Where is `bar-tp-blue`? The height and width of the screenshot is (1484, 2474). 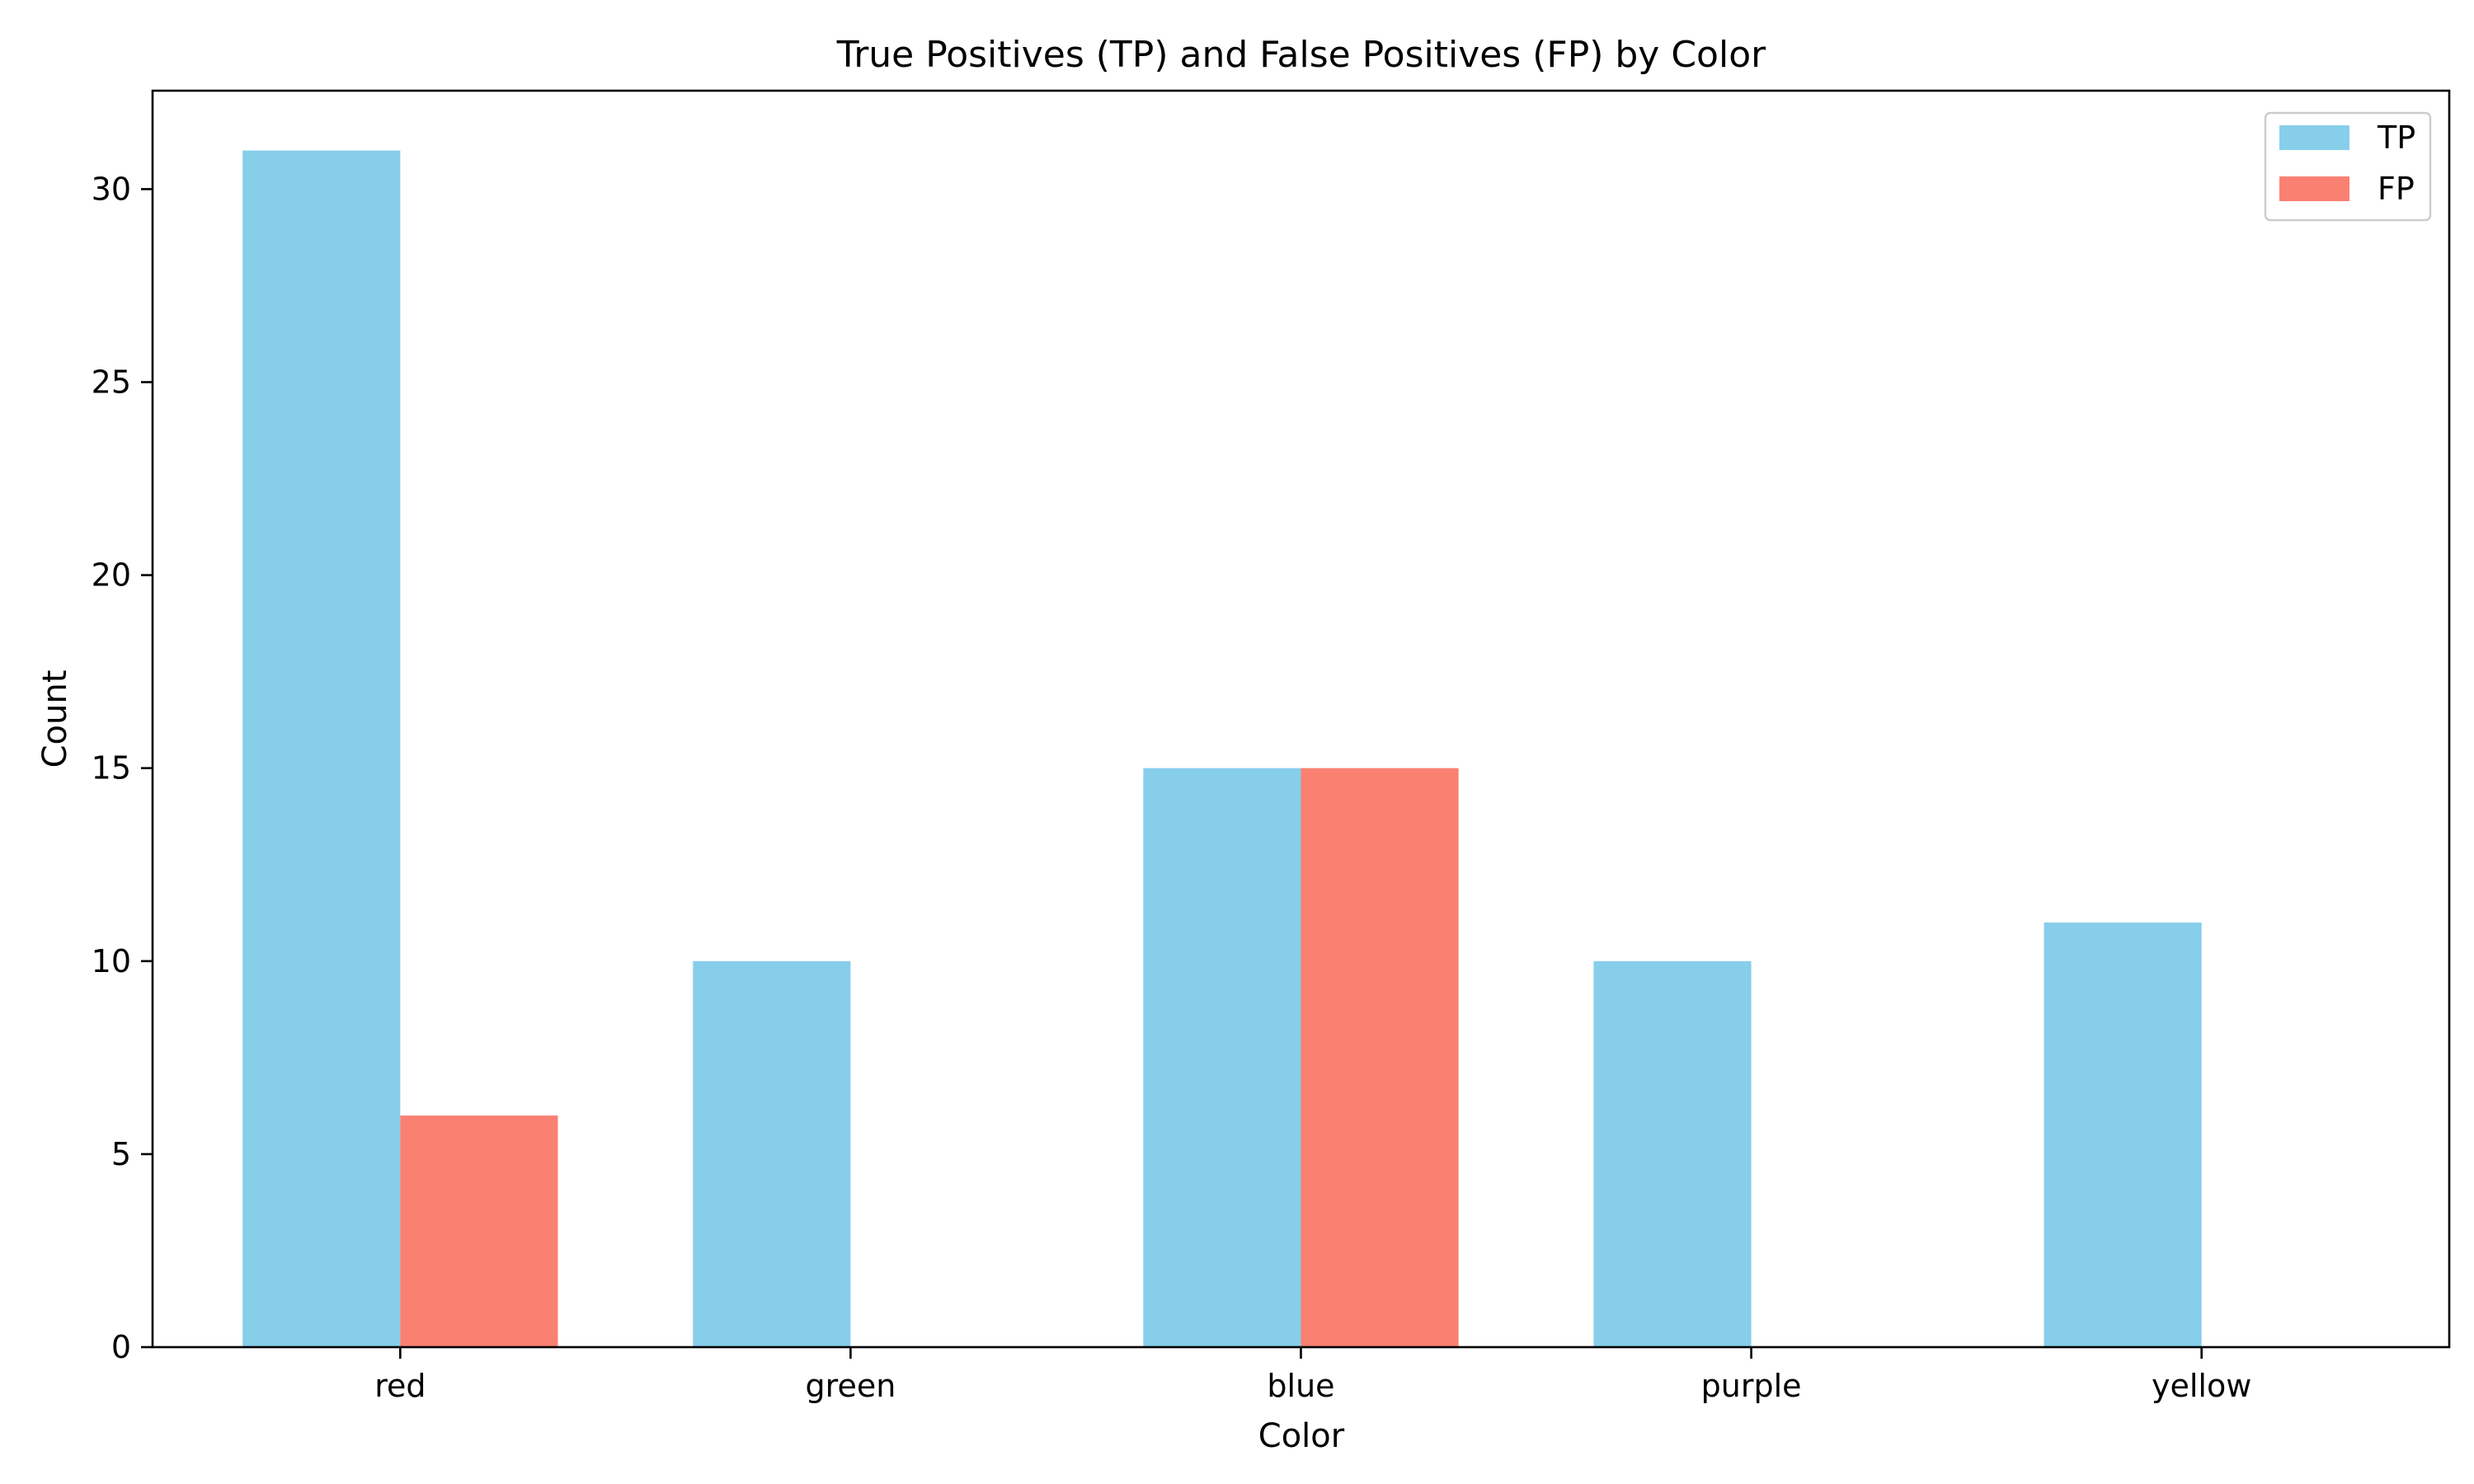 bar-tp-blue is located at coordinates (1222, 1057).